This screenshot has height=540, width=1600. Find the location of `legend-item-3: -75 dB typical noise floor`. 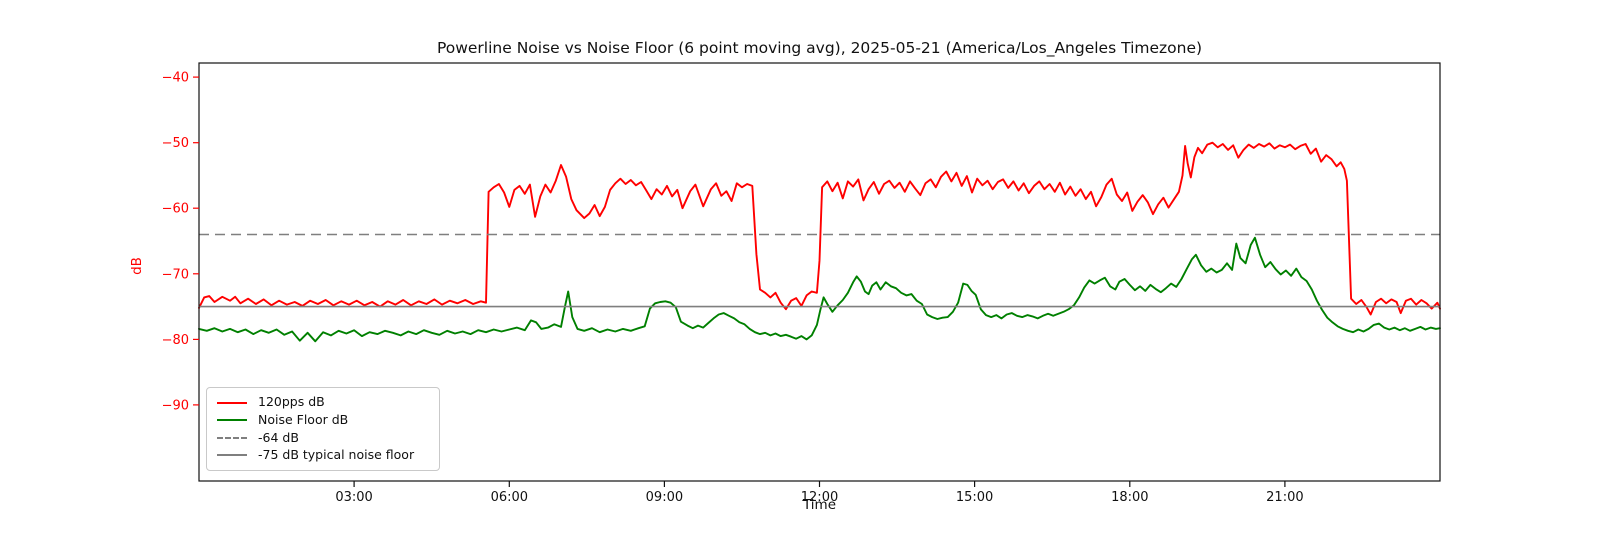

legend-item-3: -75 dB typical noise floor is located at coordinates (323, 455).